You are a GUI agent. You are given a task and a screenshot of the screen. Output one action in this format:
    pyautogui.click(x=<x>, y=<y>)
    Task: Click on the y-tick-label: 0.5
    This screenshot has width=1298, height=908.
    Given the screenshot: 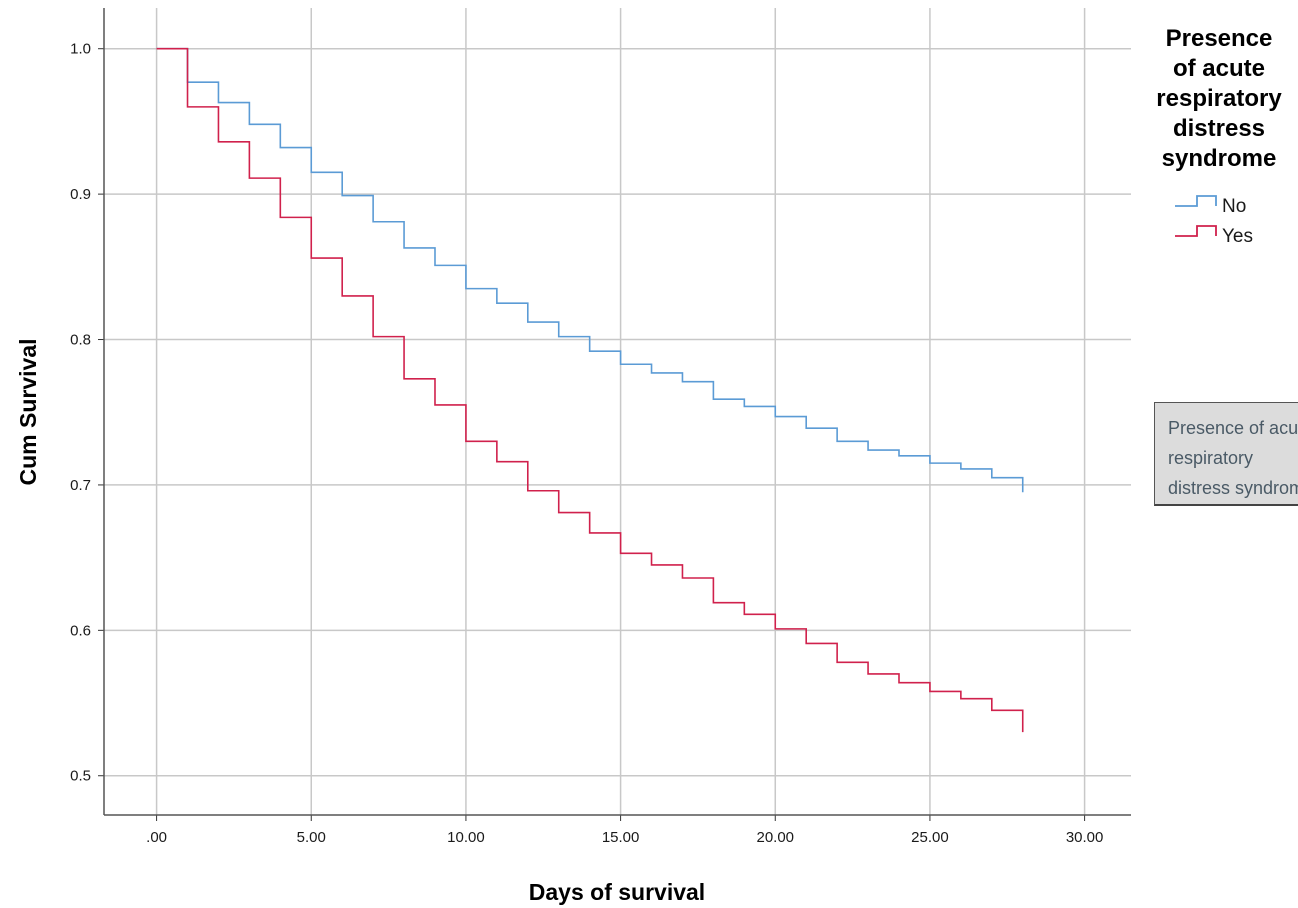 What is the action you would take?
    pyautogui.click(x=80, y=776)
    